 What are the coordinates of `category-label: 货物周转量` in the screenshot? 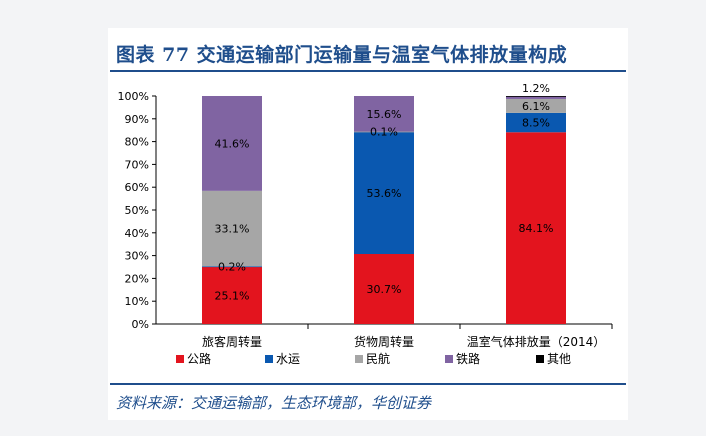 It's located at (384, 341).